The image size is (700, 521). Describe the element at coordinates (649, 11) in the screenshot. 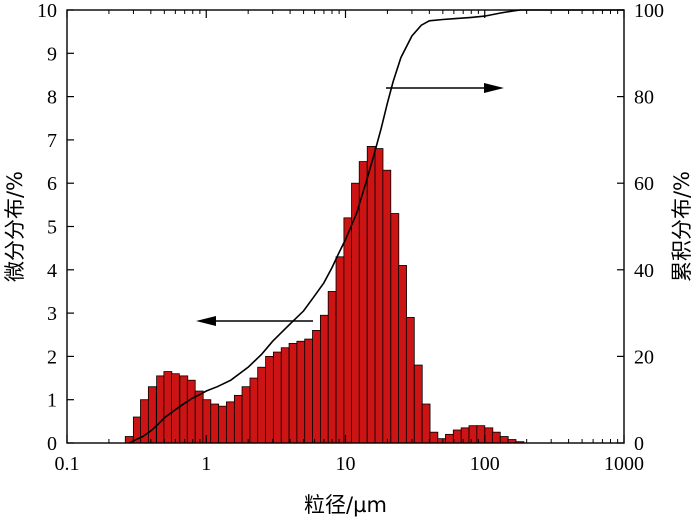

I see `y-right-tick-label-5: 100` at that location.